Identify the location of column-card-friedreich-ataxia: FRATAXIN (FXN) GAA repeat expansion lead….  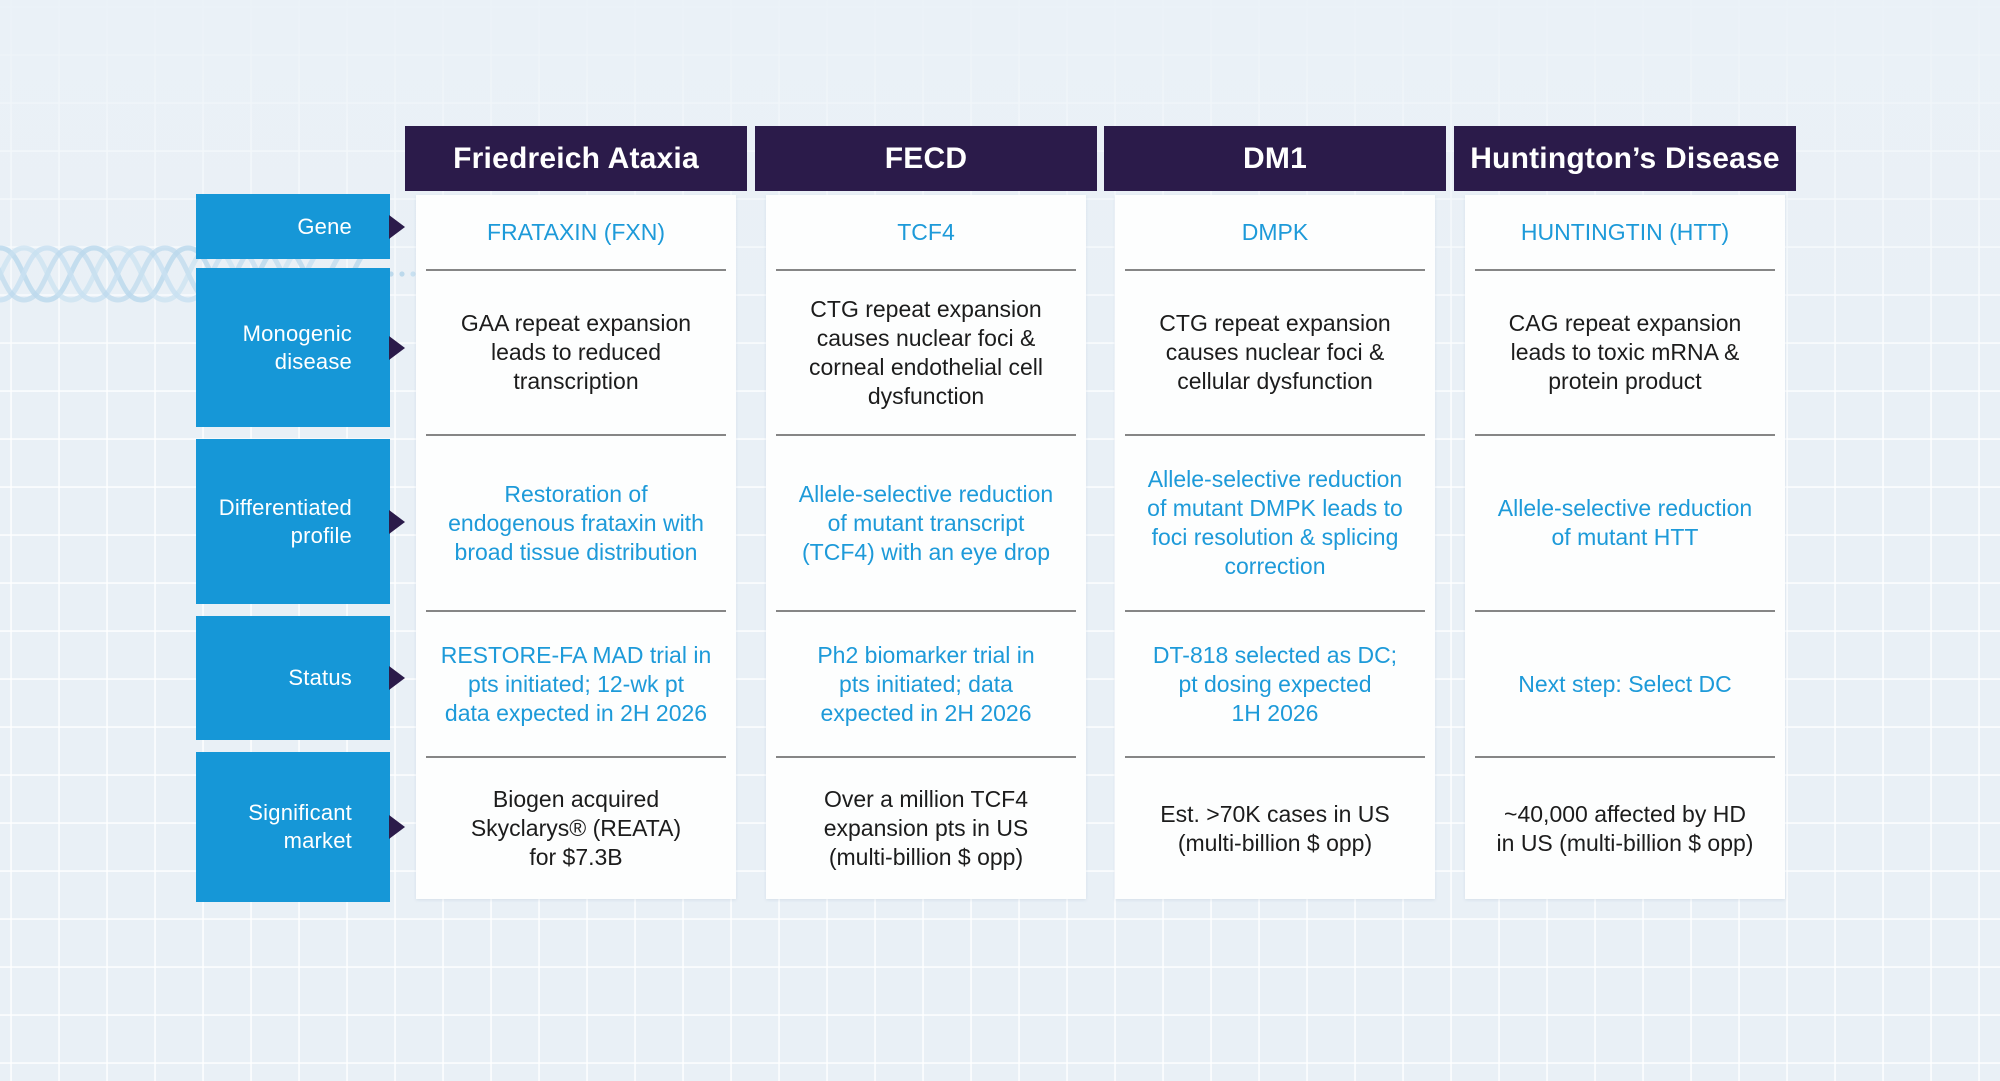
(576, 547).